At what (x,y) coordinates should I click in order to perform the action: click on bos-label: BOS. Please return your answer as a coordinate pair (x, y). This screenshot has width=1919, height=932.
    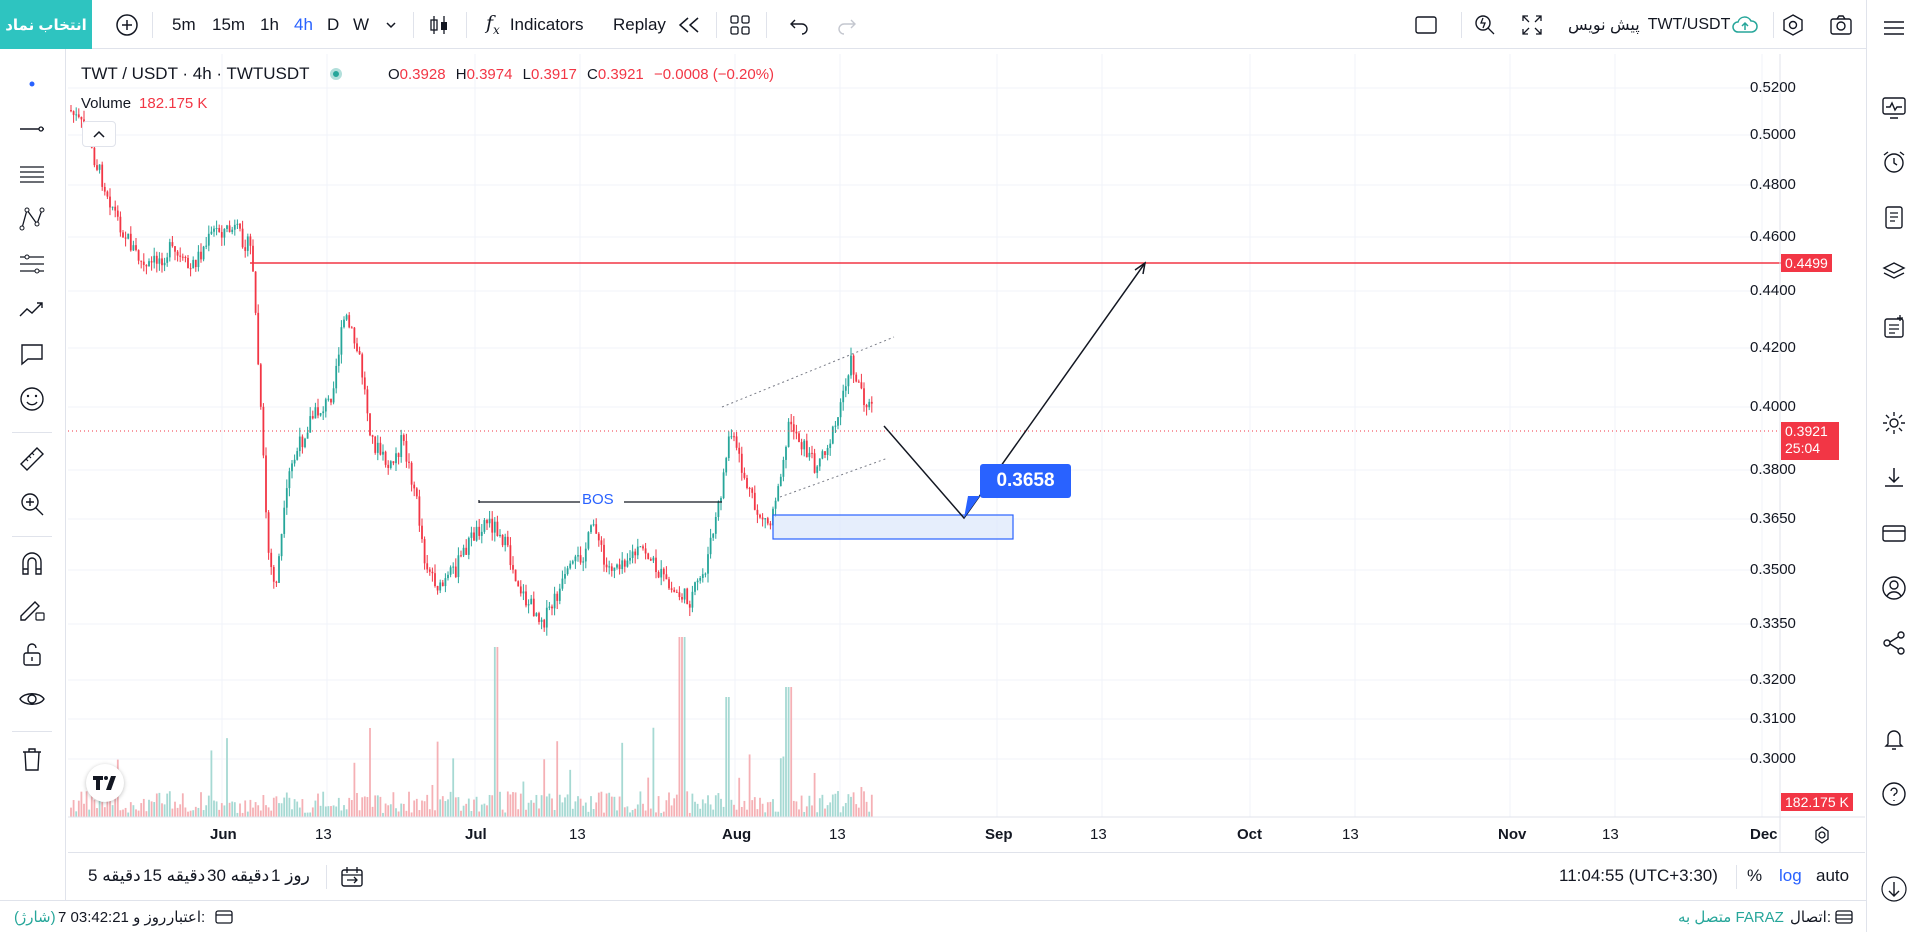
    Looking at the image, I should click on (598, 499).